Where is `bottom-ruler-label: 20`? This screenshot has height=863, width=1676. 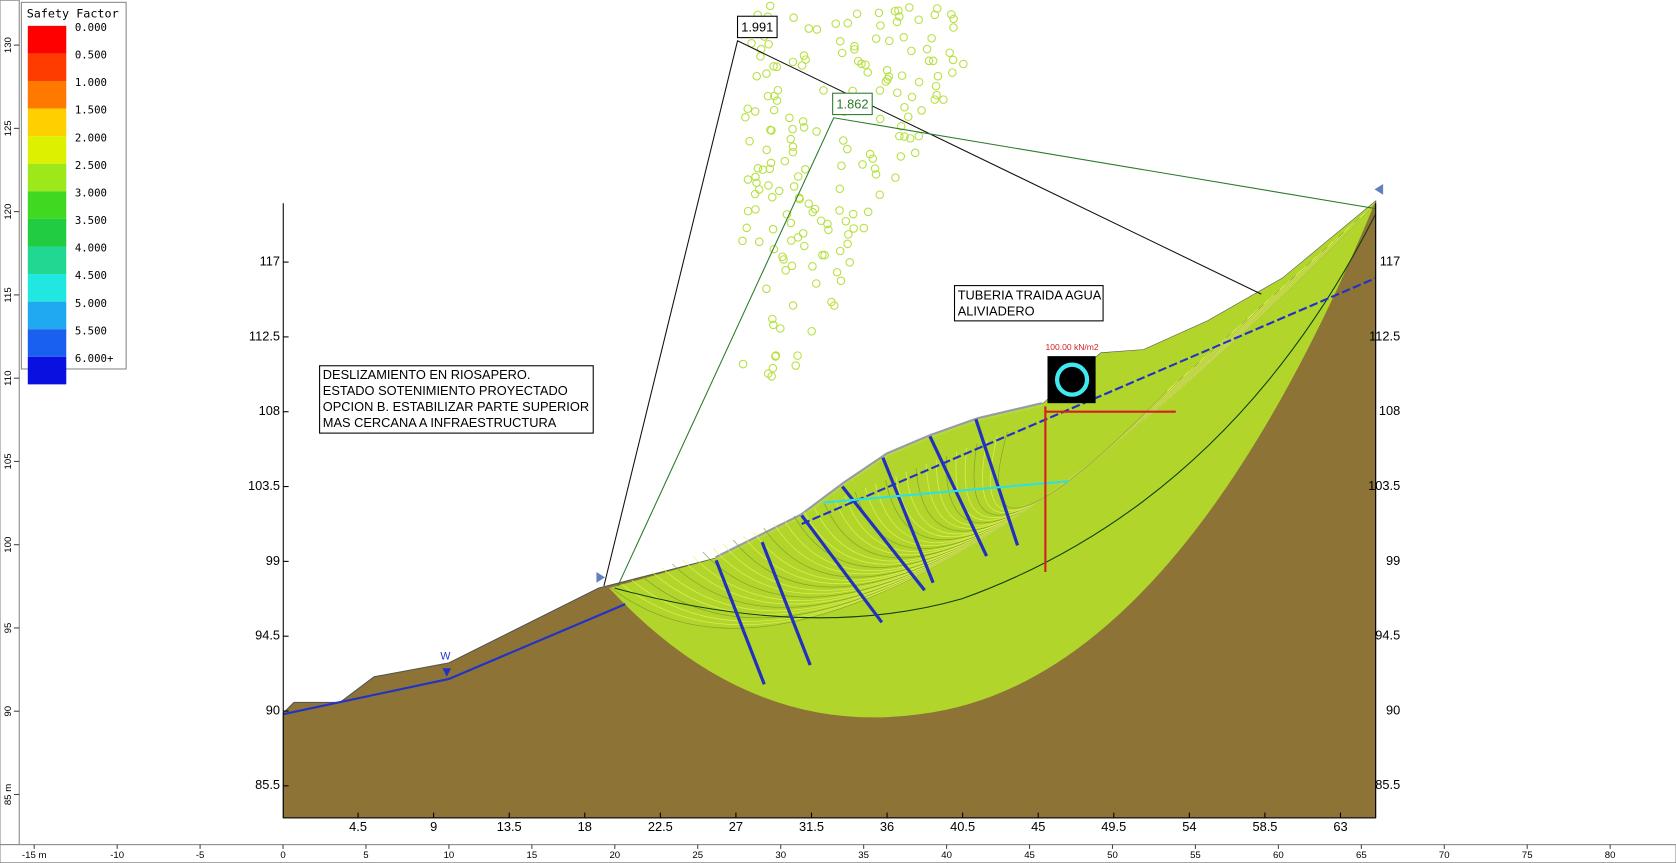 bottom-ruler-label: 20 is located at coordinates (614, 855).